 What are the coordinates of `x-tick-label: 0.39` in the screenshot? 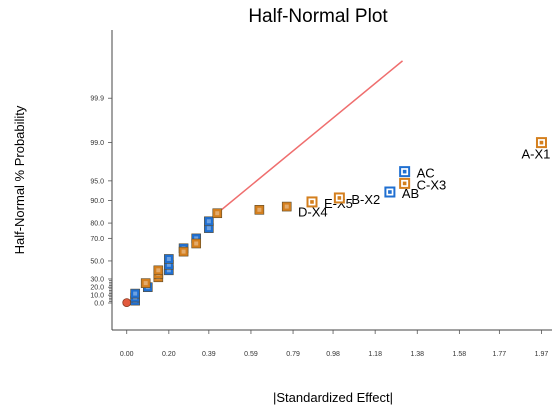 It's located at (209, 354).